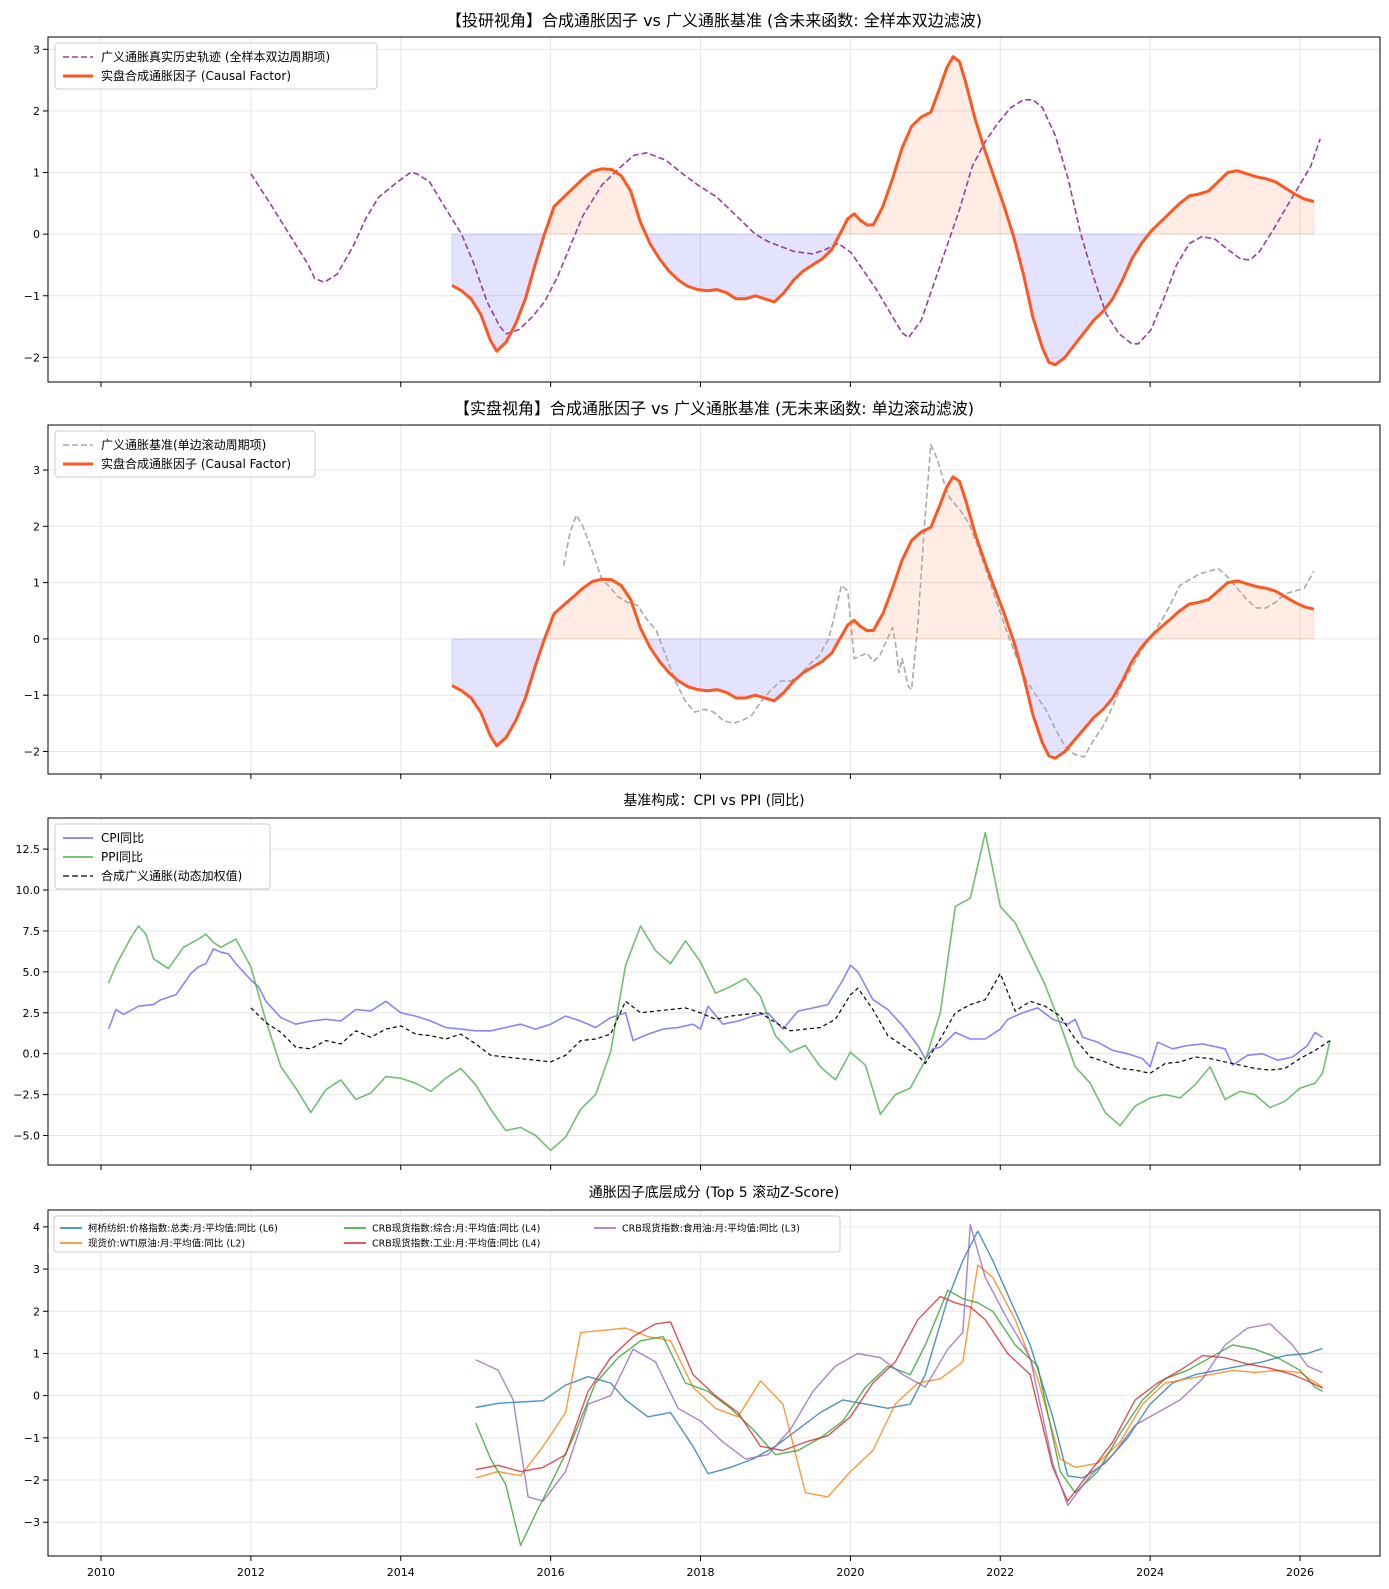  I want to click on x-tick-label: 2016, so click(551, 1572).